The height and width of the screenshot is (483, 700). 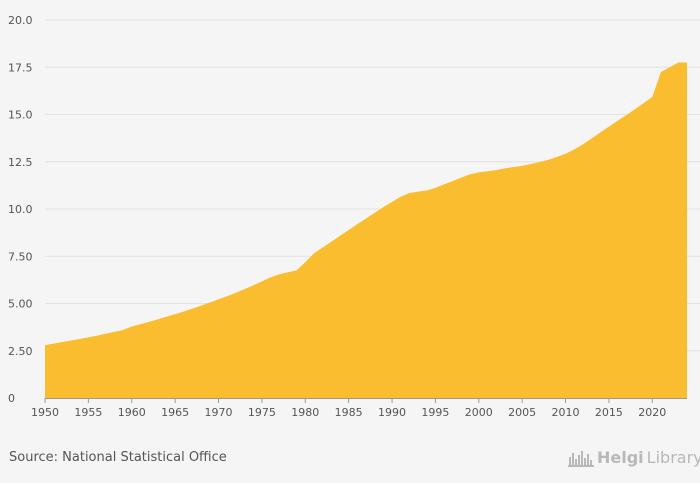 What do you see at coordinates (673, 457) in the screenshot?
I see `logo-text-library: Library.` at bounding box center [673, 457].